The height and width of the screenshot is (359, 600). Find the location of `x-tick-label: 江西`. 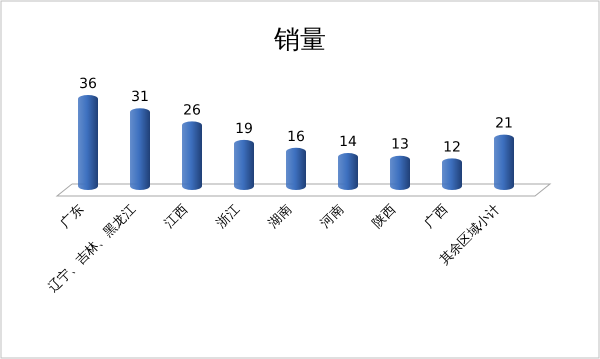

x-tick-label: 江西 is located at coordinates (176, 217).